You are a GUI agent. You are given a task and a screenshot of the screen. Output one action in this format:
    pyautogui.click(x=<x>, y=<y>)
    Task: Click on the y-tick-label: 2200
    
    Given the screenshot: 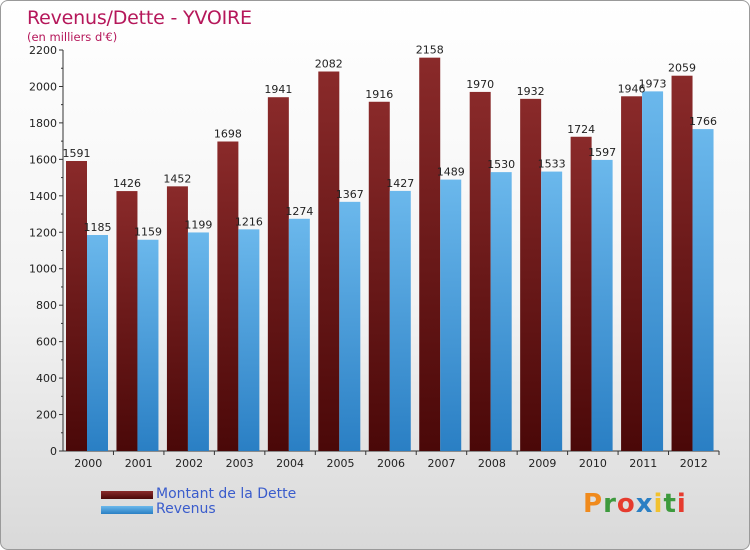 What is the action you would take?
    pyautogui.click(x=43, y=50)
    